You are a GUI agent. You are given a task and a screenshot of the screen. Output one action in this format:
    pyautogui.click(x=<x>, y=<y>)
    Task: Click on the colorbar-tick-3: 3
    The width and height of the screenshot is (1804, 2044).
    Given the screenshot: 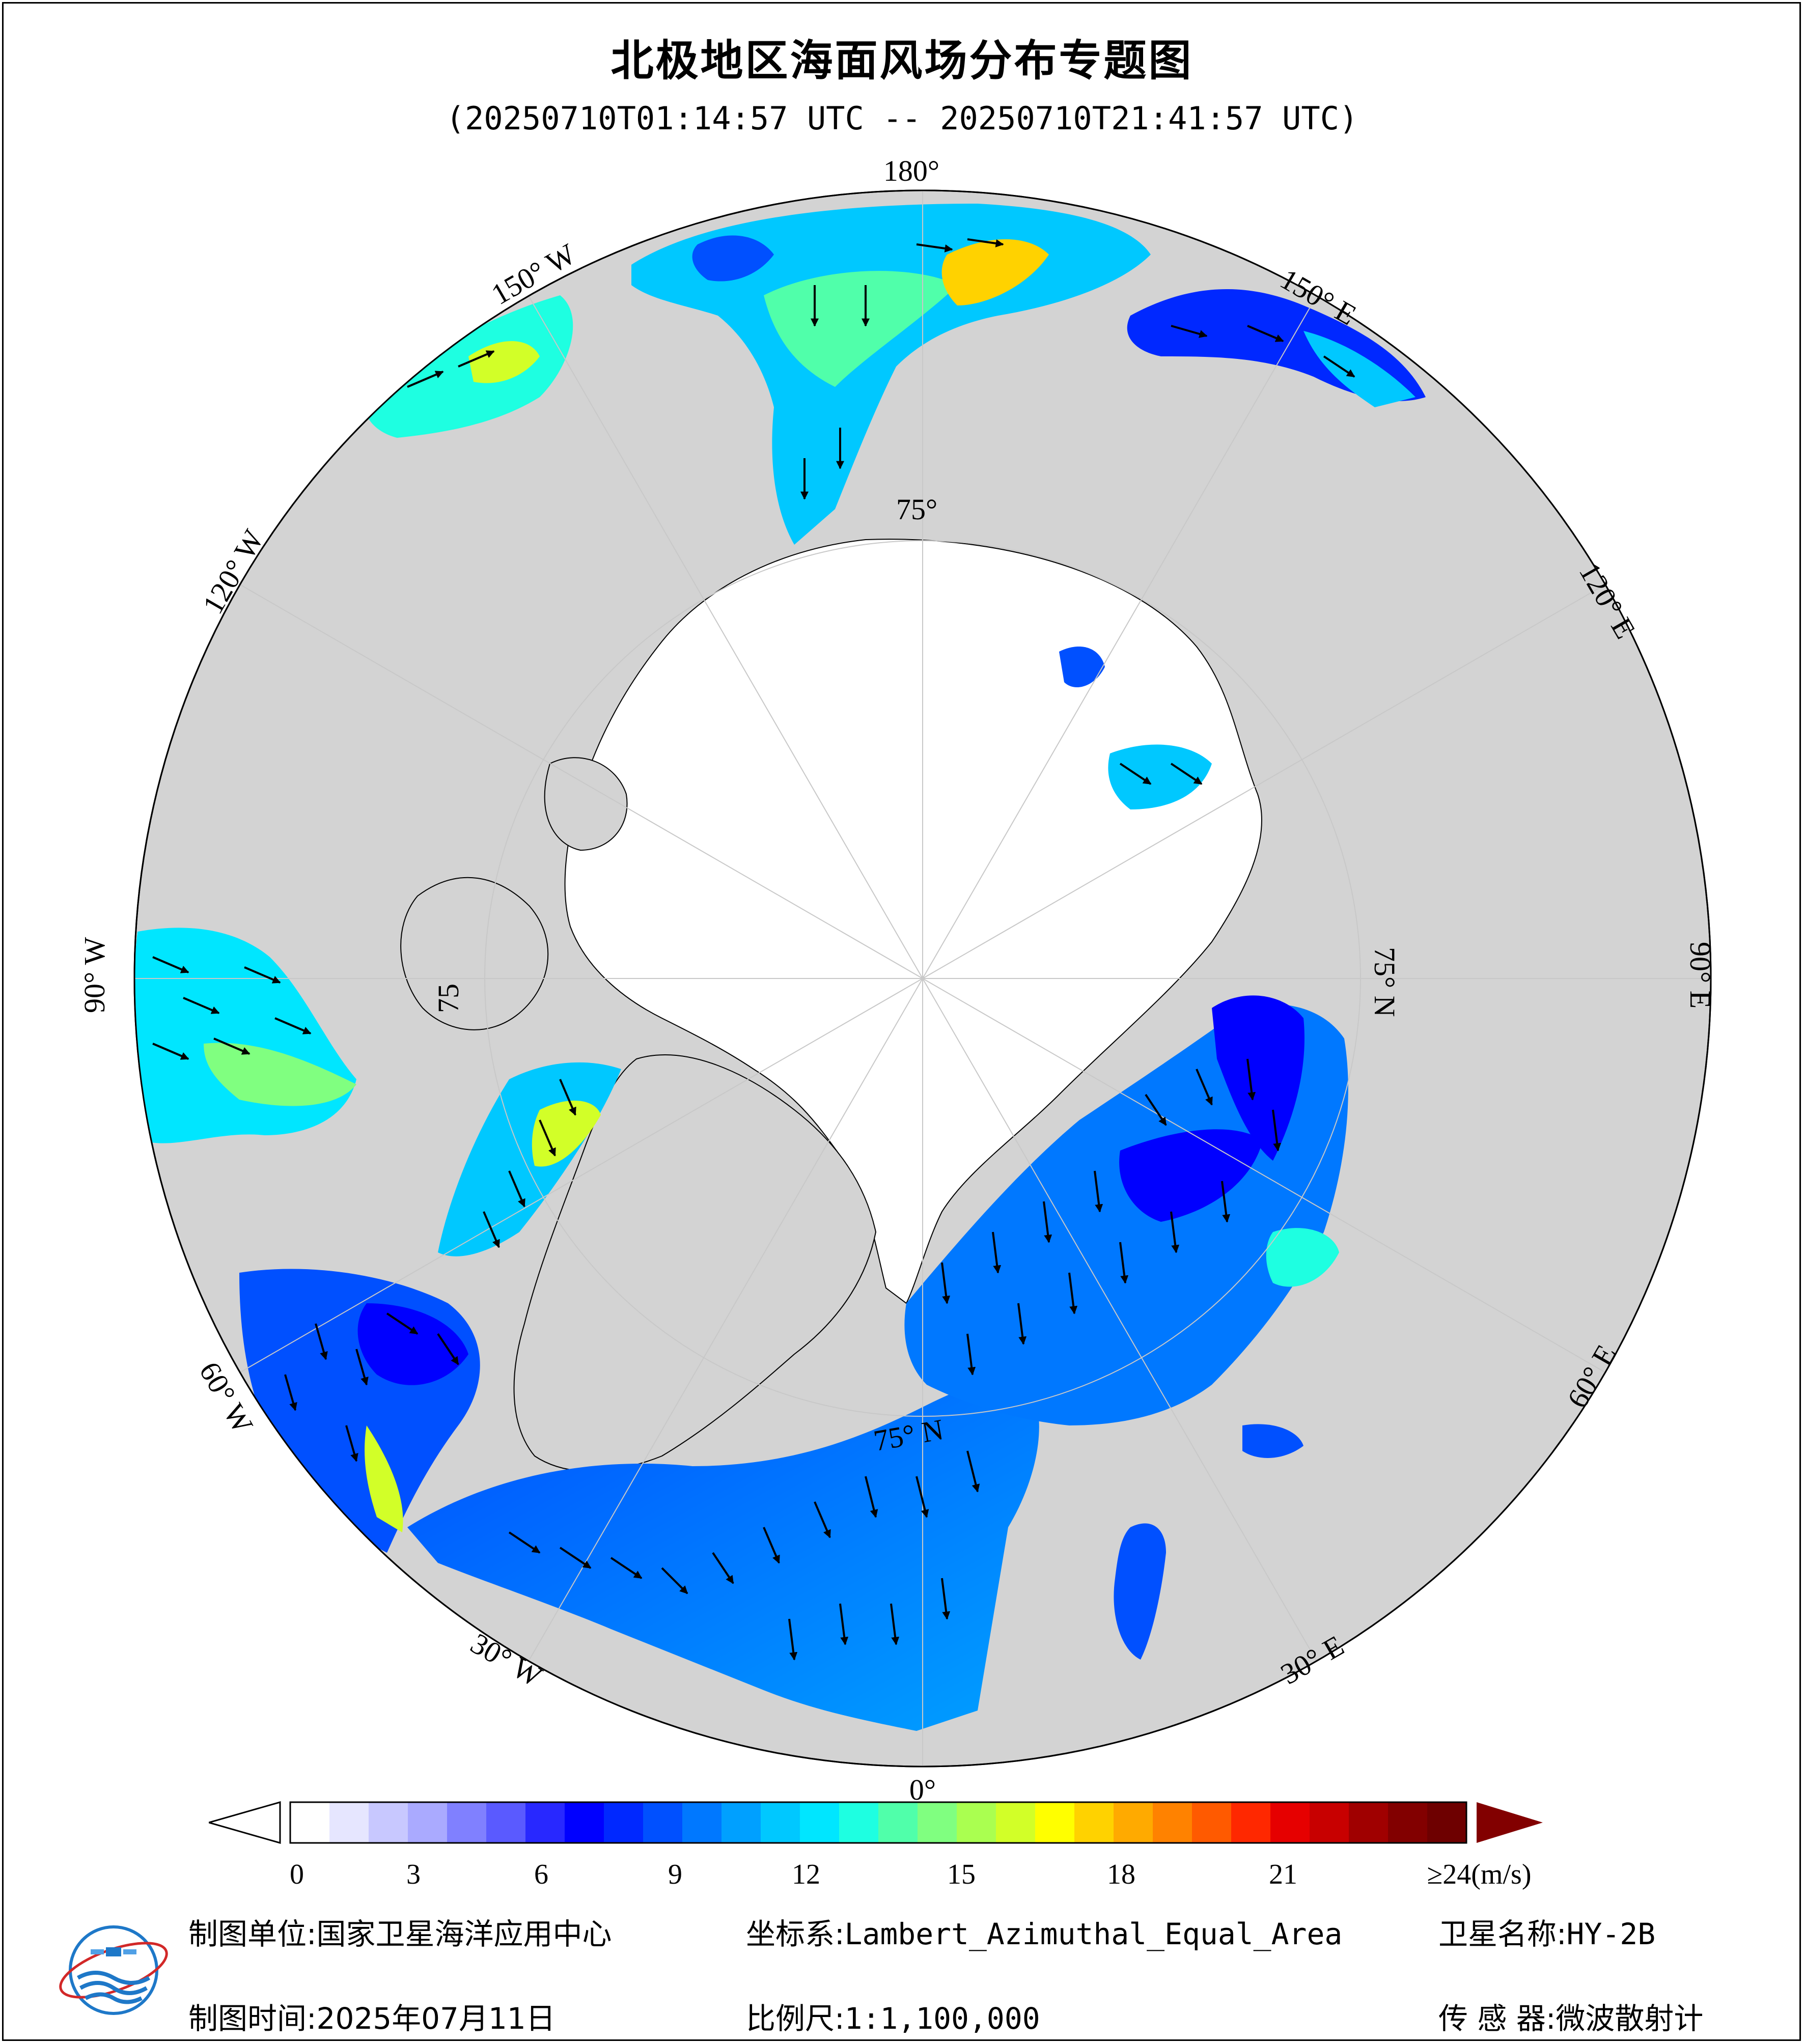 What is the action you would take?
    pyautogui.click(x=413, y=1874)
    